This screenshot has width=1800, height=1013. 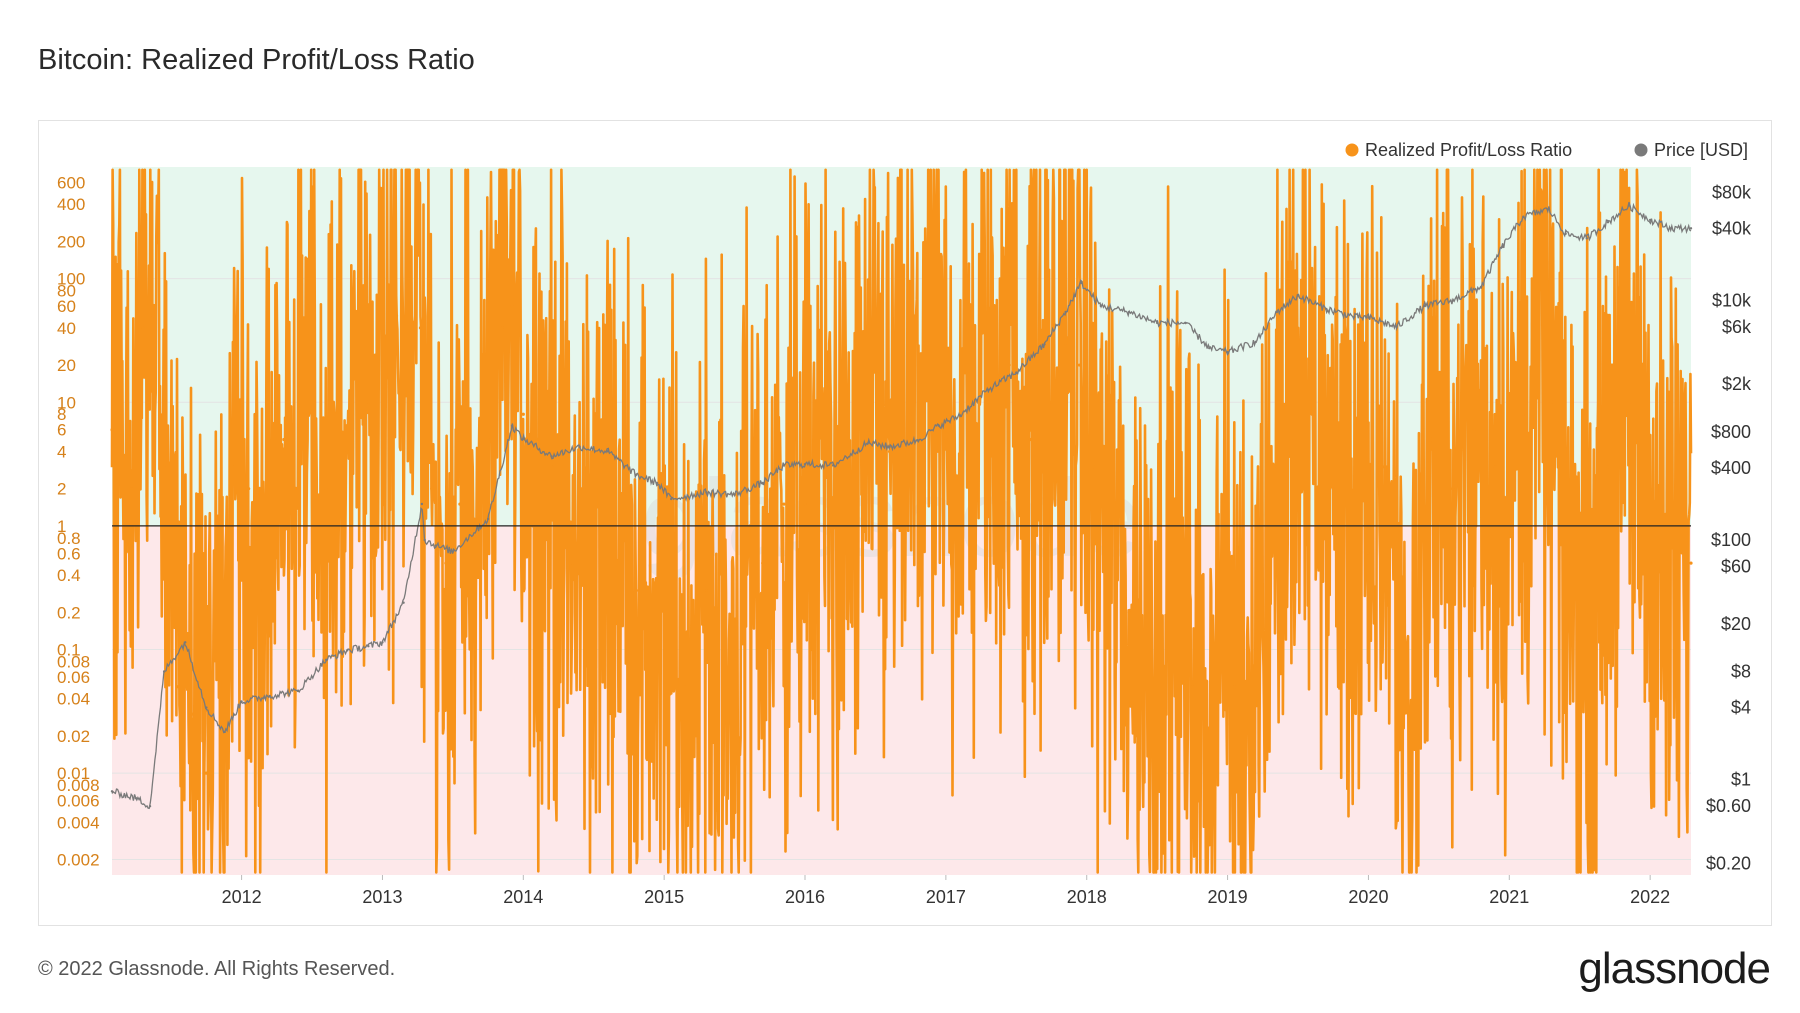 I want to click on y-right-tick-label: $6k, so click(x=1737, y=327).